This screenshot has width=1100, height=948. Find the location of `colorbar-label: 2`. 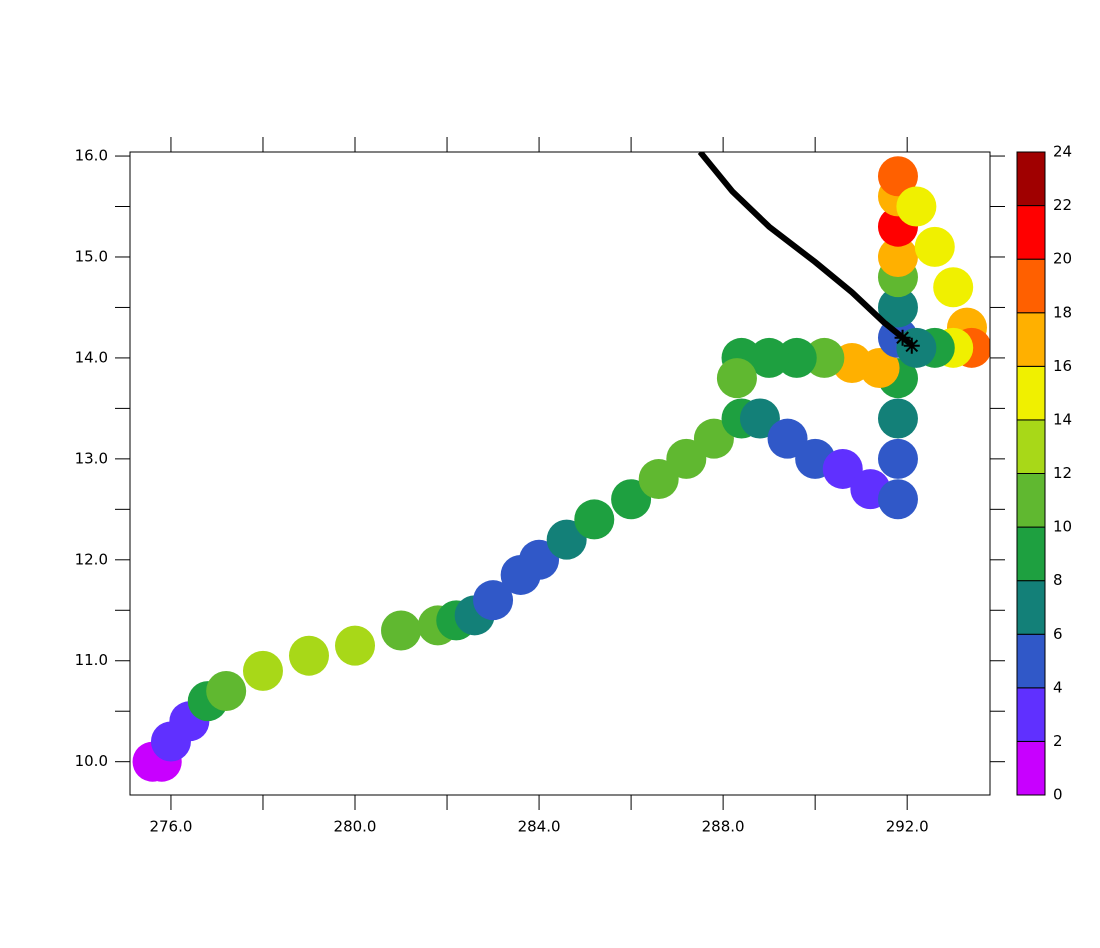

colorbar-label: 2 is located at coordinates (1058, 741).